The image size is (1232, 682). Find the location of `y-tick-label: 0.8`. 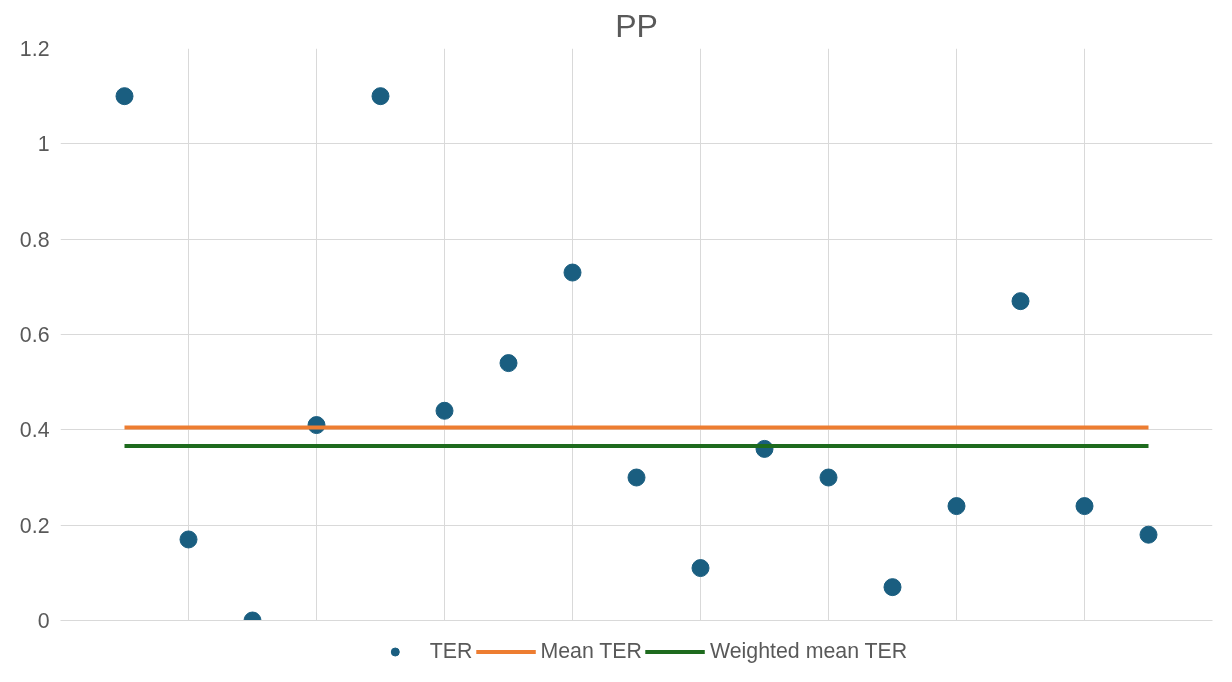

y-tick-label: 0.8 is located at coordinates (34, 239).